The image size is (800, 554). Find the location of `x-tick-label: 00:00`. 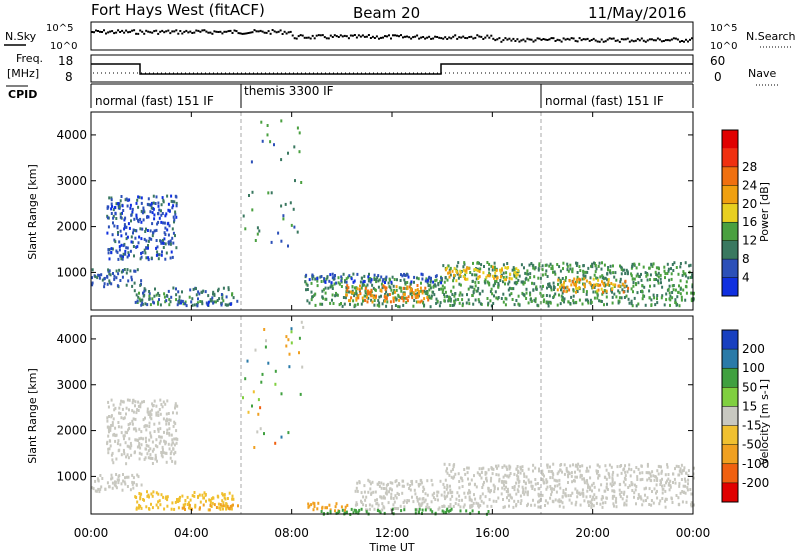

x-tick-label: 00:00 is located at coordinates (693, 533).